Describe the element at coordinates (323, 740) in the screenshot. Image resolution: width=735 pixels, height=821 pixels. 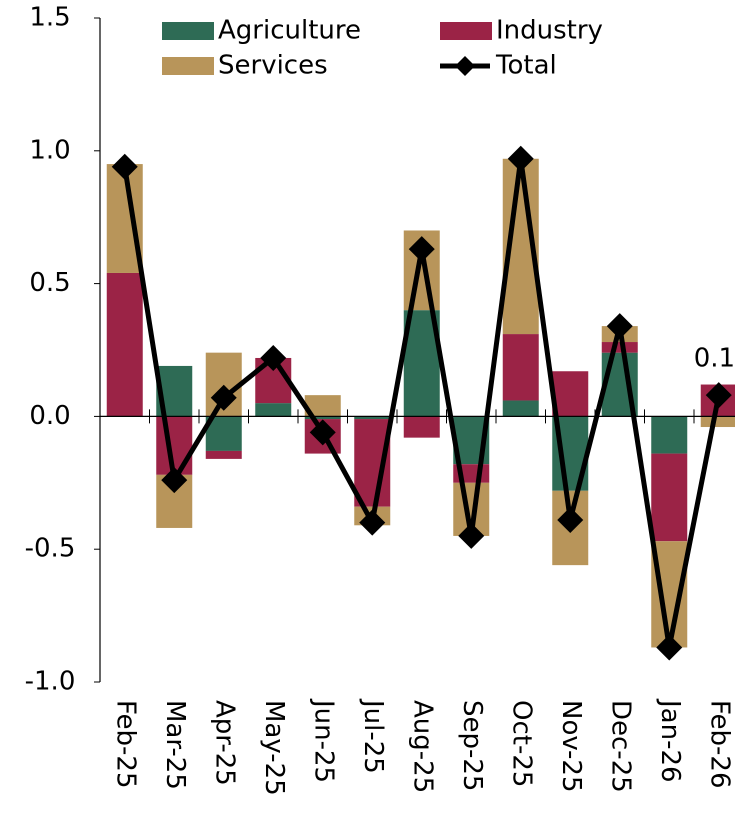
I see `x-tick-label: Jun-25` at that location.